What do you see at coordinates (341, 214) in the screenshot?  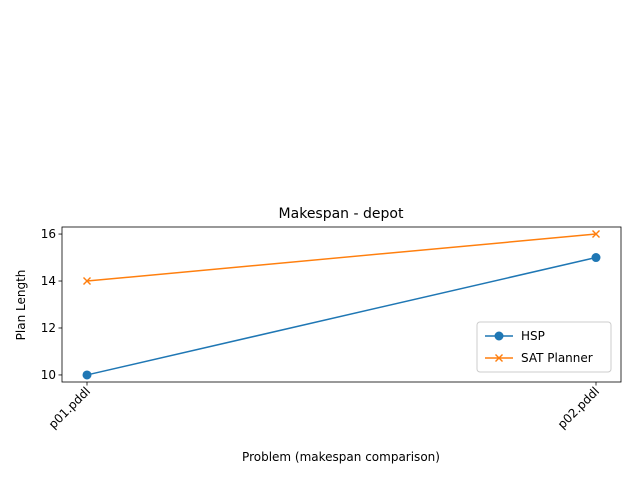 I see `chart-title: Makespan - depot` at bounding box center [341, 214].